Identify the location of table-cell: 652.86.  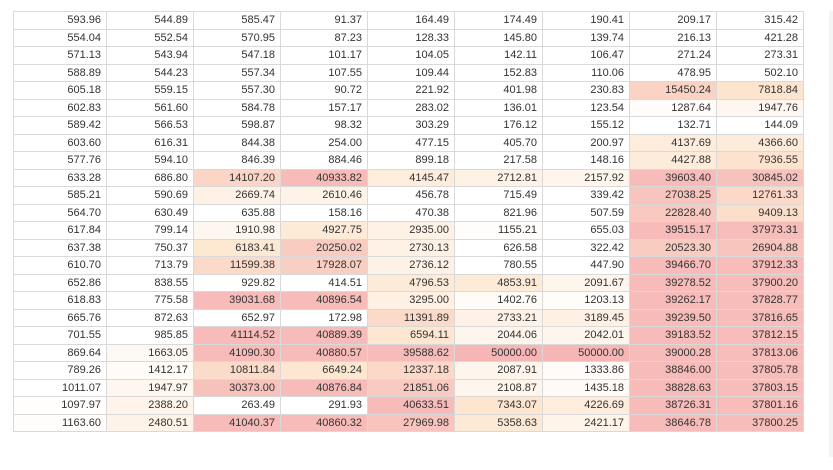
(60, 282).